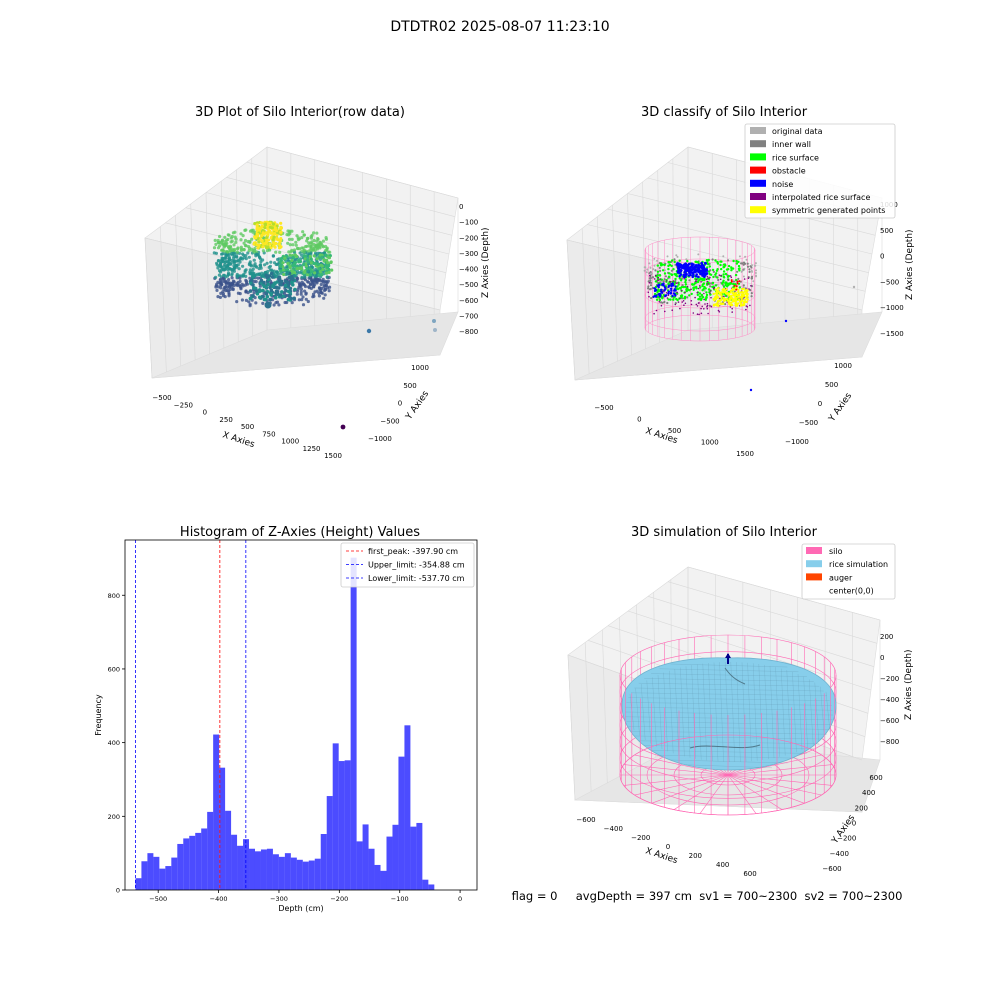 The width and height of the screenshot is (1000, 1000). Describe the element at coordinates (909, 684) in the screenshot. I see `panel-sim-zlabel: Z Axies (Depth)` at that location.